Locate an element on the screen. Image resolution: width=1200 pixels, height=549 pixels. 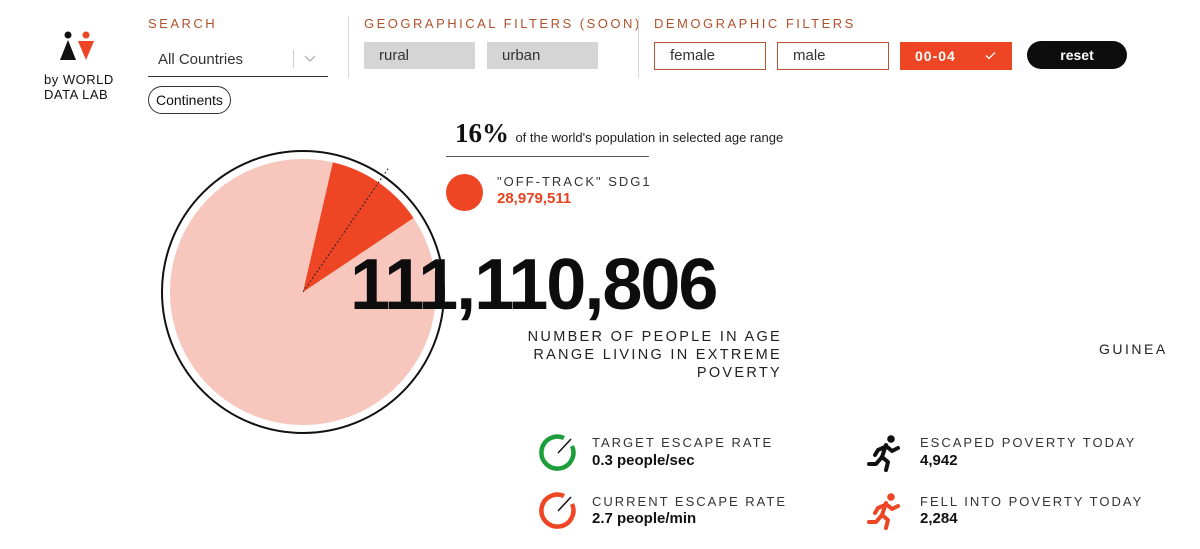
current-escape-rate-label: CURRENT ESCAPE RATE is located at coordinates (689, 501).